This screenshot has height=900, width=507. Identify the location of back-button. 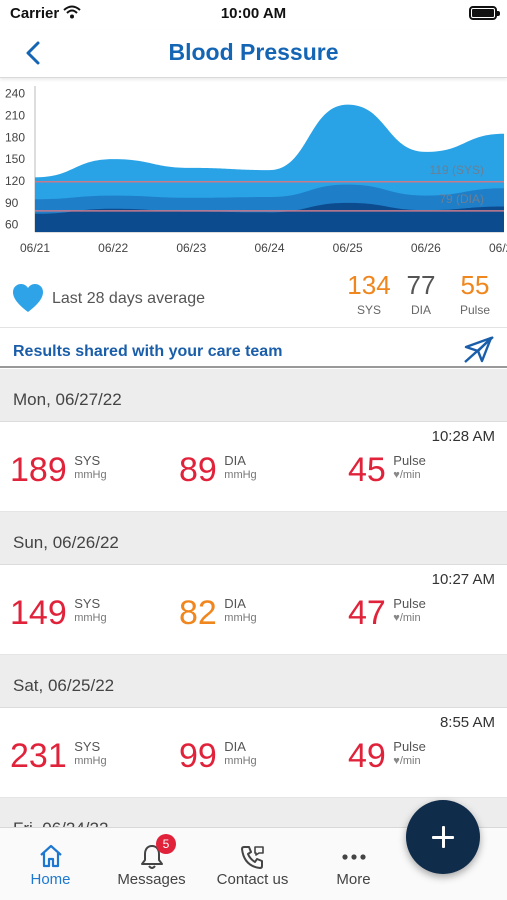
(34, 54).